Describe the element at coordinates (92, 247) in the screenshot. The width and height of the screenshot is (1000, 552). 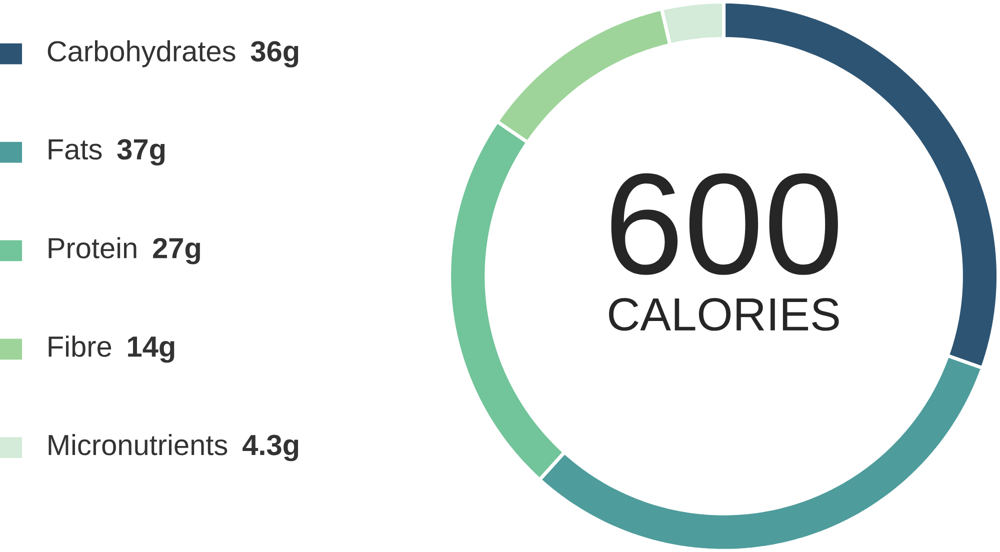
I see `legend-label: Protein` at that location.